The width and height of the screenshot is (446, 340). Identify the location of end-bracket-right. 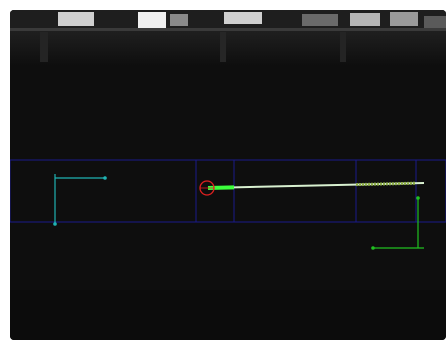
(397, 223).